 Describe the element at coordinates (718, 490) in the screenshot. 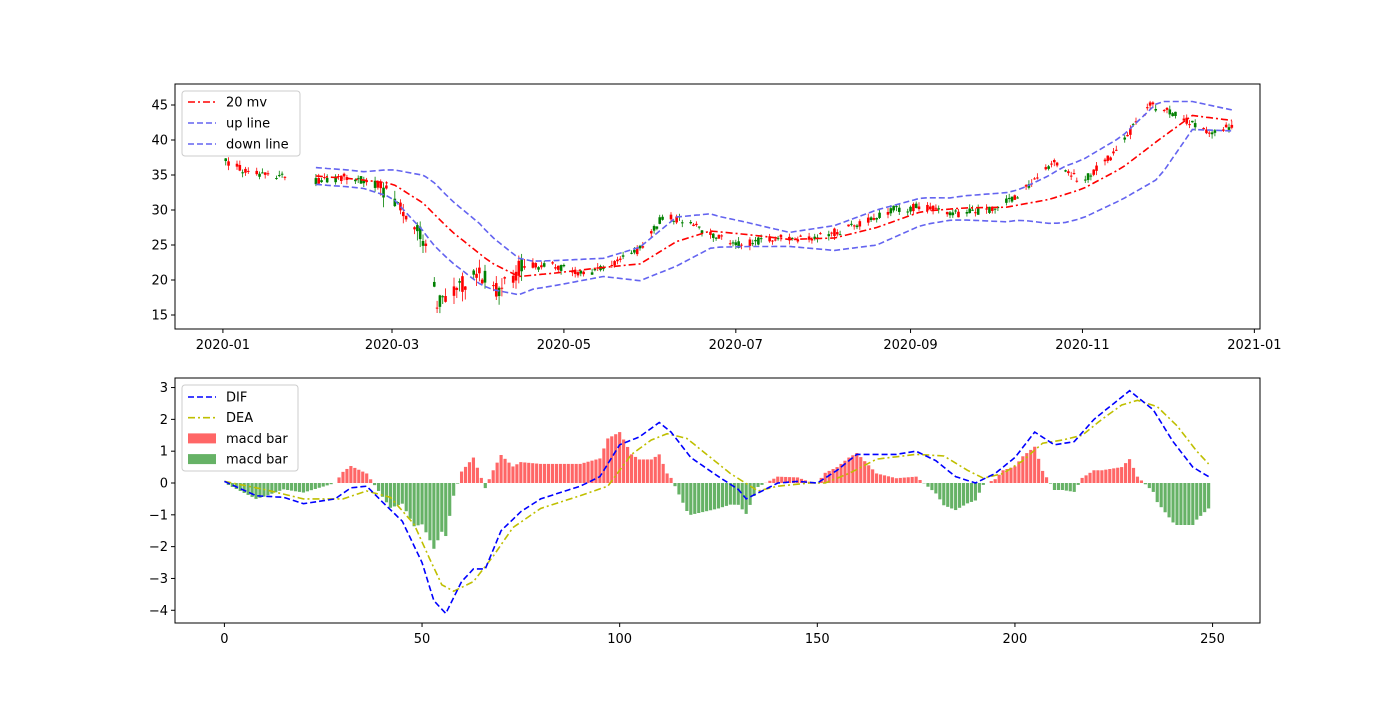

I see `macd-bars` at that location.